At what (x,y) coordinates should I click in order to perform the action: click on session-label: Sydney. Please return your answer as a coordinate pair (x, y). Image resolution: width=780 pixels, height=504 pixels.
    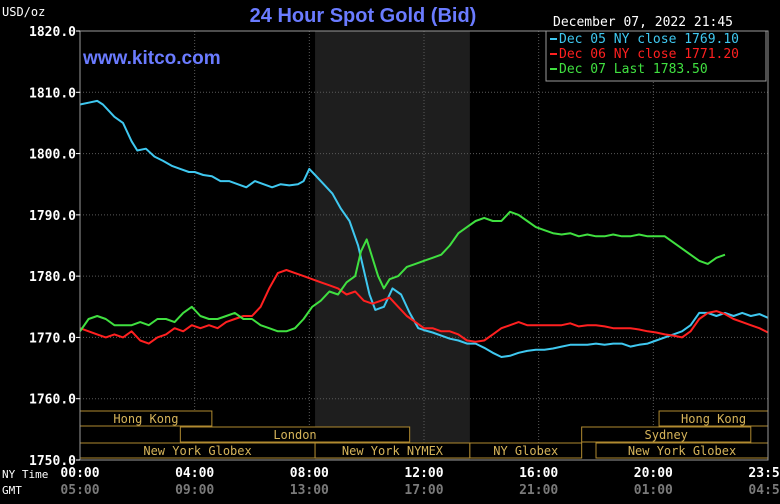
    Looking at the image, I should click on (666, 435).